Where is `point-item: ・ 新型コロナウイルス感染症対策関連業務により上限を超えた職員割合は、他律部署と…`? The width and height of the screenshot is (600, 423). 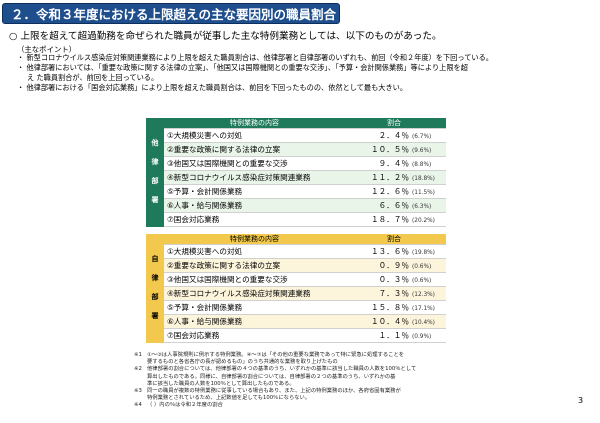
point-item: ・ 新型コロナウイルス感染症対策関連業務により上限を超えた職員割合は、他律部署と… is located at coordinates (255, 57).